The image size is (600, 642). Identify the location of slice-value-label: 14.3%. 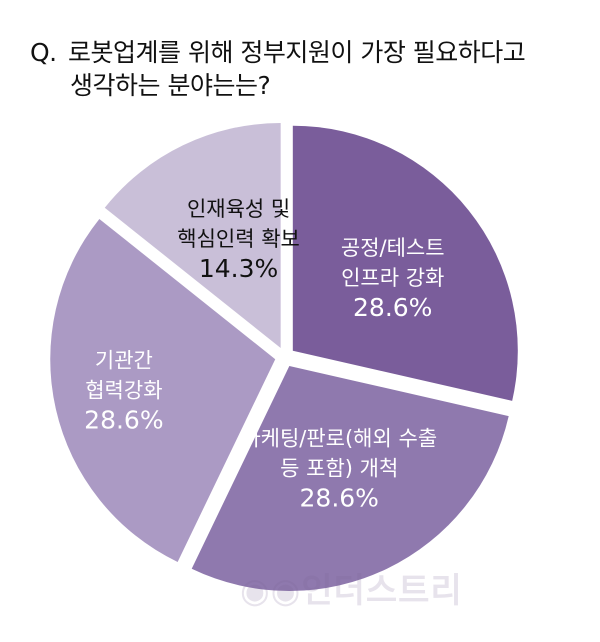
(238, 268).